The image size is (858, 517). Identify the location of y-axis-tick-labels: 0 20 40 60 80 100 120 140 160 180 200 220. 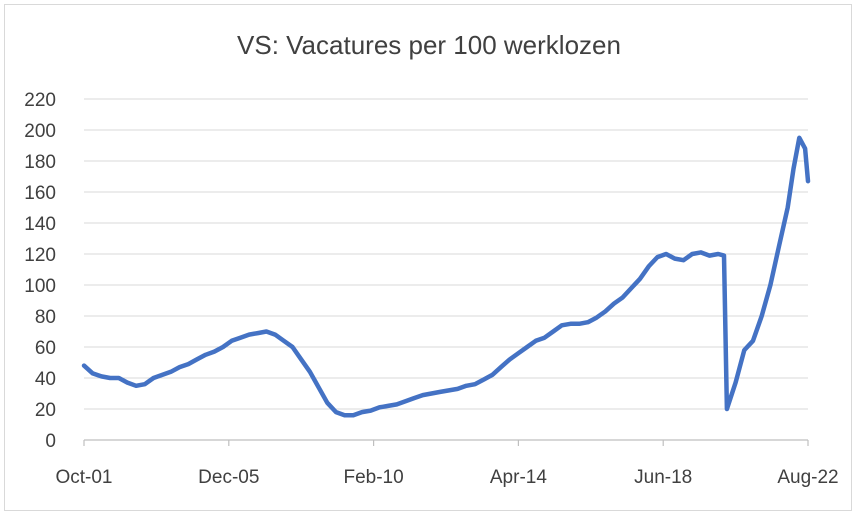
(40, 271).